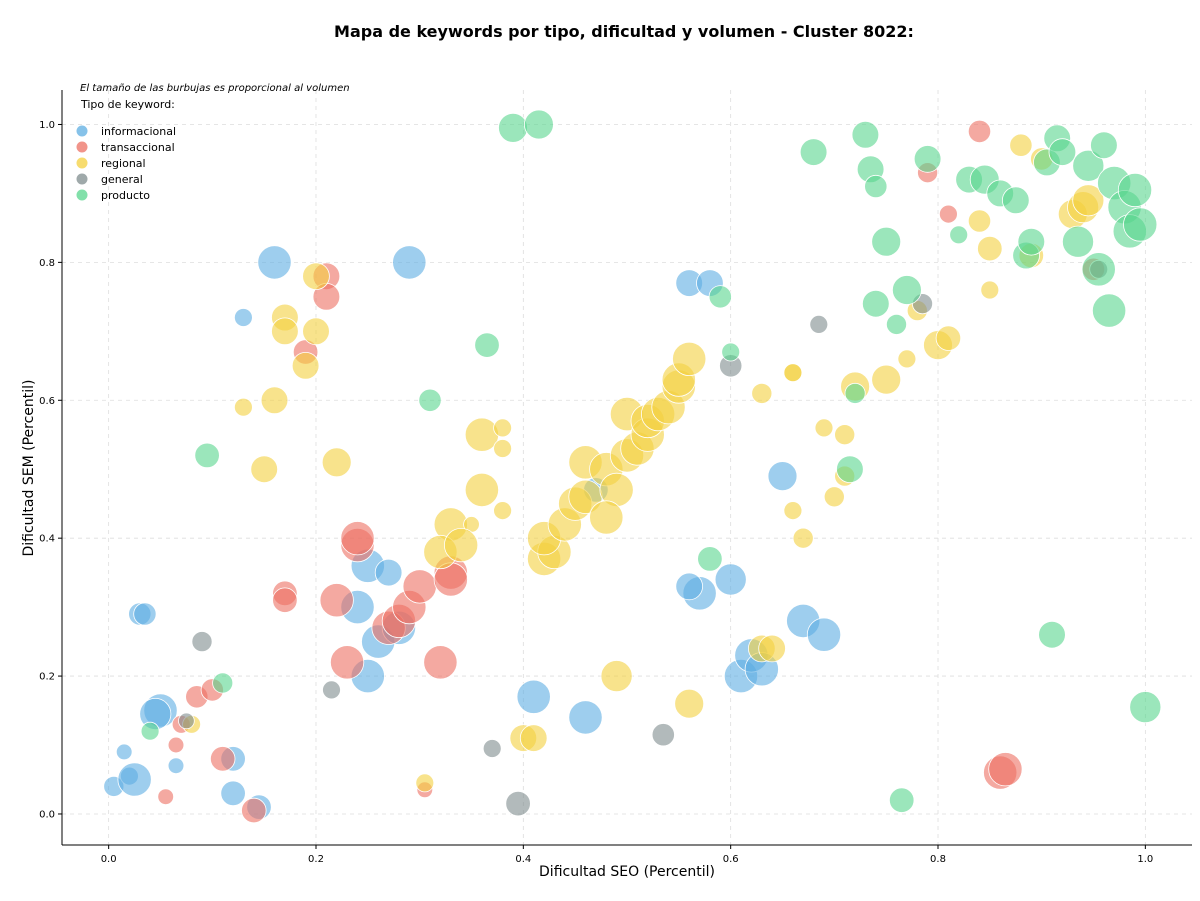 Image resolution: width=1200 pixels, height=901 pixels. I want to click on legend-marker-producto, so click(82, 195).